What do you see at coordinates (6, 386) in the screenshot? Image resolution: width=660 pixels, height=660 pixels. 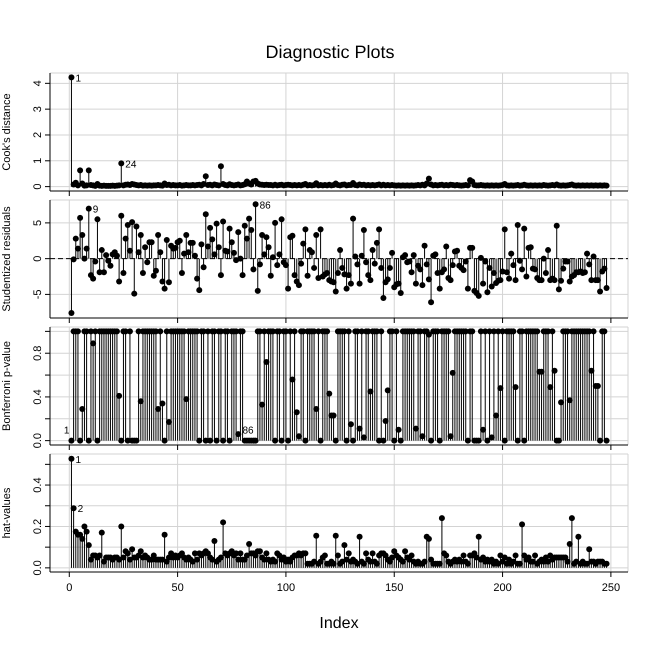 I see `y-axis-title: Bonferroni p-value` at bounding box center [6, 386].